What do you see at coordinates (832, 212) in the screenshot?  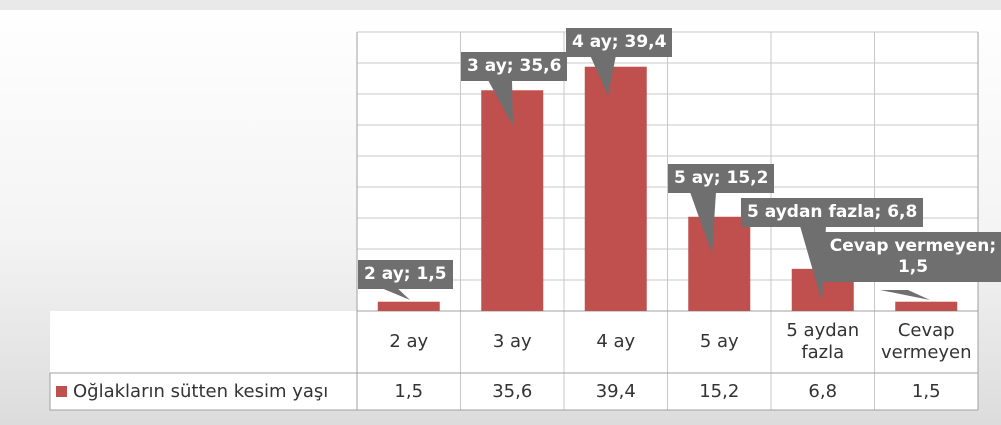 I see `data-label-5: 5 aydan fazla; 6,8` at bounding box center [832, 212].